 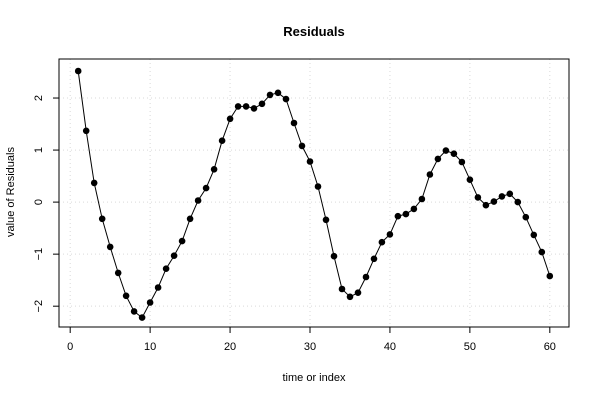 What do you see at coordinates (311, 339) in the screenshot?
I see `x-axis: 0 10 20 30 40 50 60` at bounding box center [311, 339].